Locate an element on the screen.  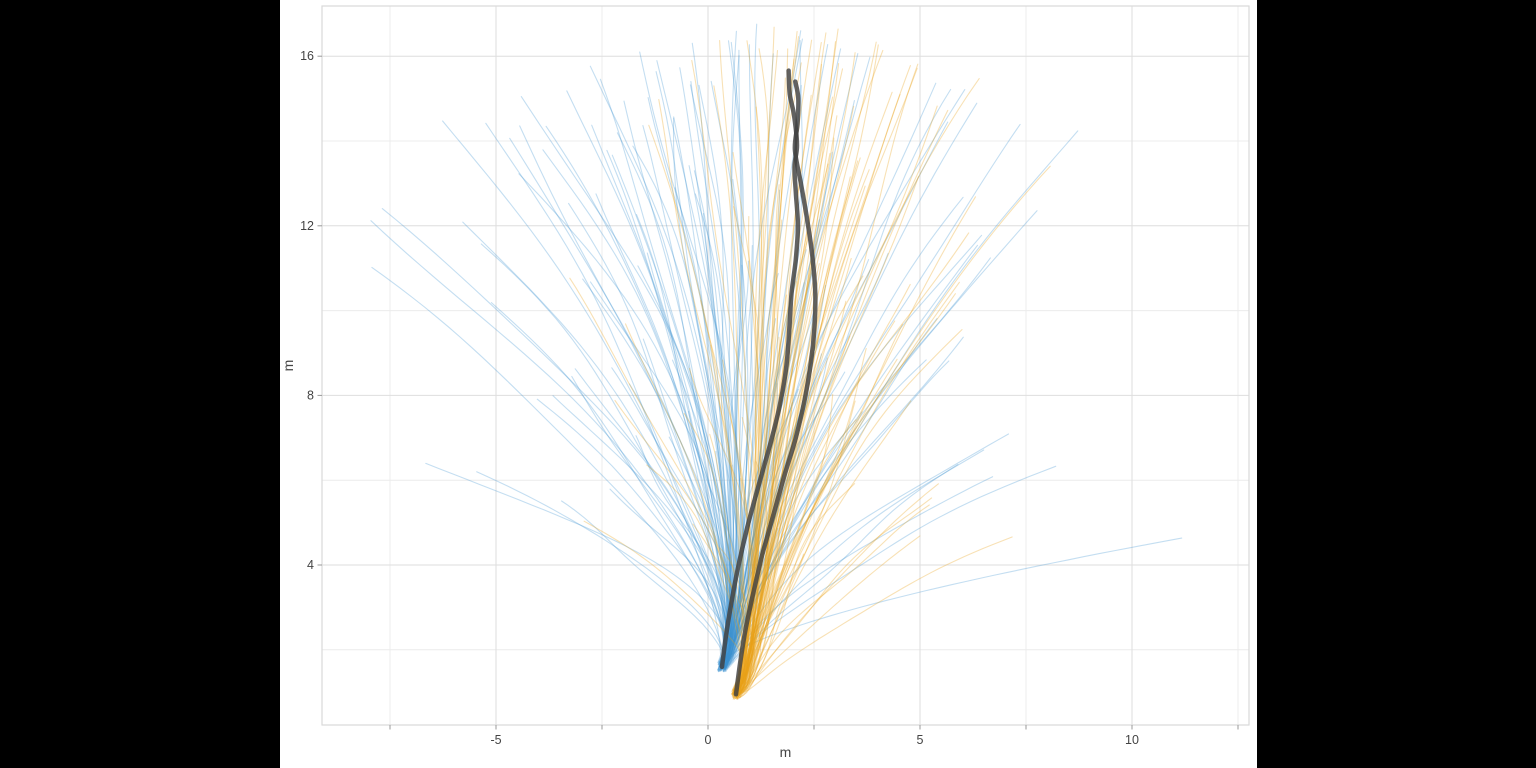
x-axis-title: m is located at coordinates (786, 752).